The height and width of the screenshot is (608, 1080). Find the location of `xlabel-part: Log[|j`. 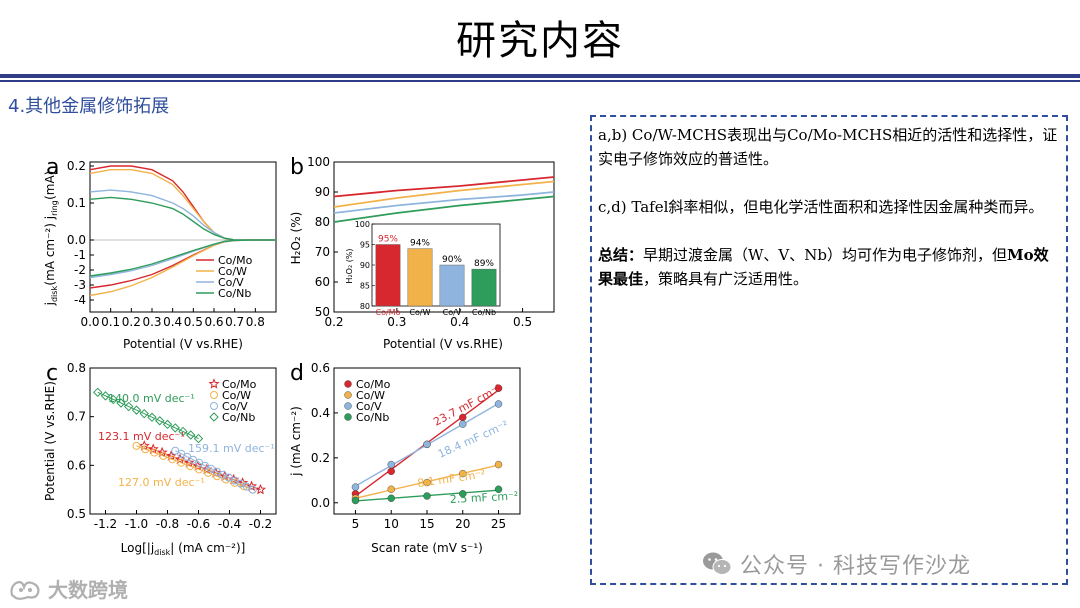

xlabel-part: Log[|j is located at coordinates (138, 548).